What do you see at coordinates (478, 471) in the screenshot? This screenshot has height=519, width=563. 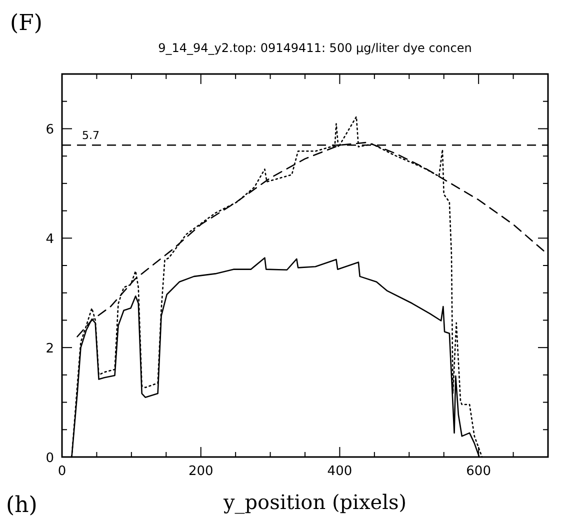 I see `x-tick-label: 600` at bounding box center [478, 471].